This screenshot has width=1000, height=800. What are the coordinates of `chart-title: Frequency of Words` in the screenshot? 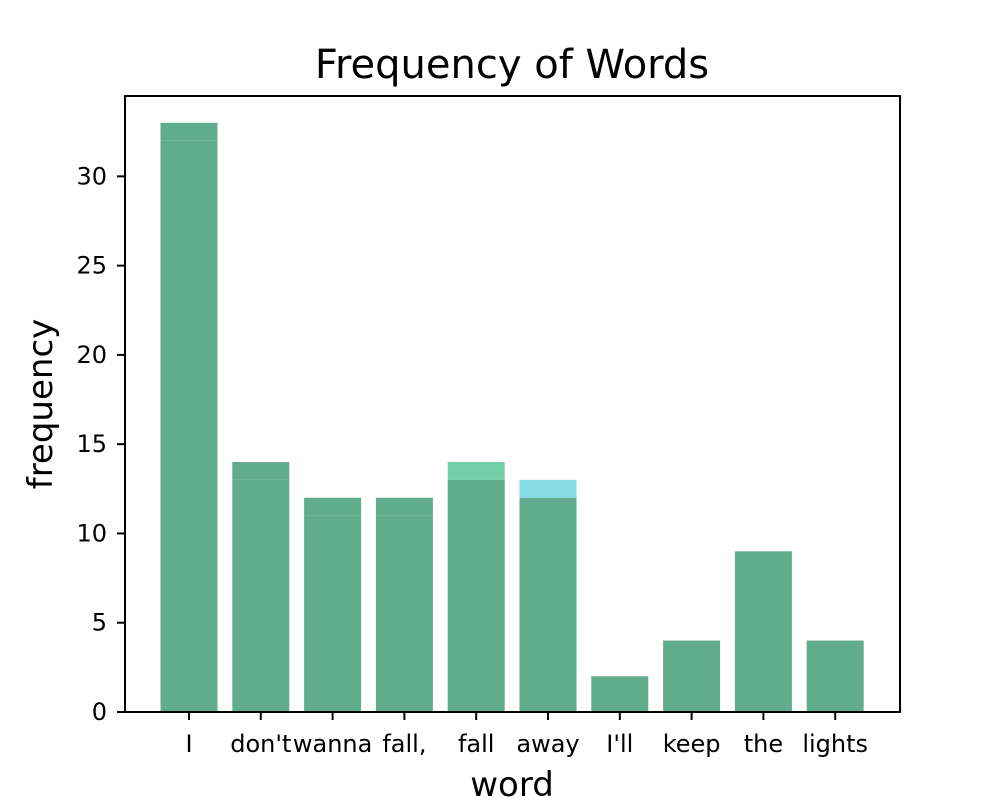 It's located at (512, 65).